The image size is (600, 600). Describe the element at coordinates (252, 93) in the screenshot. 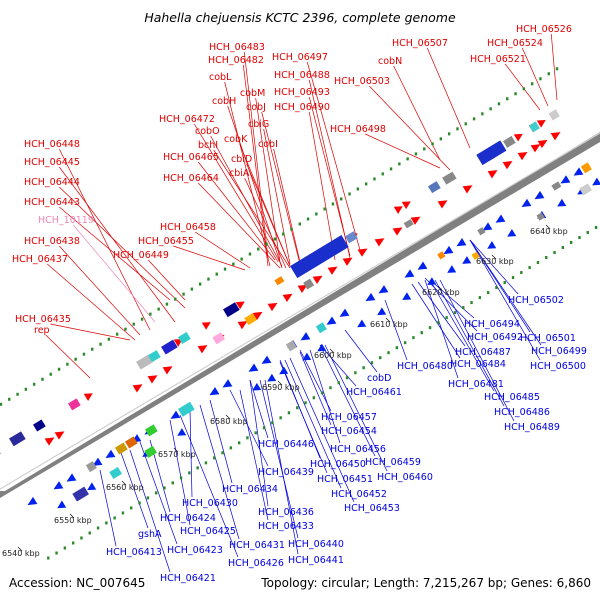

I see `forward-gene-label: cobM` at that location.